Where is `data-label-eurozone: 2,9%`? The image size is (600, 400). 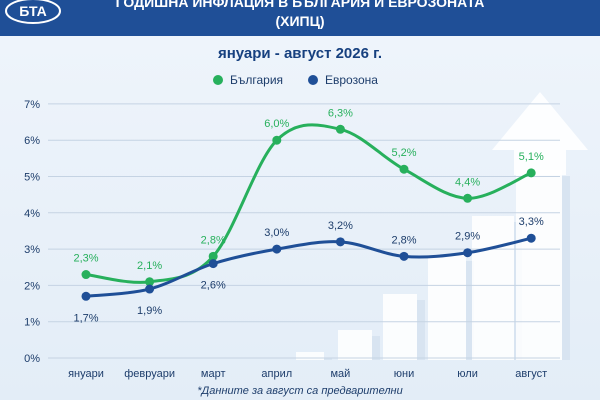
data-label-eurozone: 2,9% is located at coordinates (467, 237).